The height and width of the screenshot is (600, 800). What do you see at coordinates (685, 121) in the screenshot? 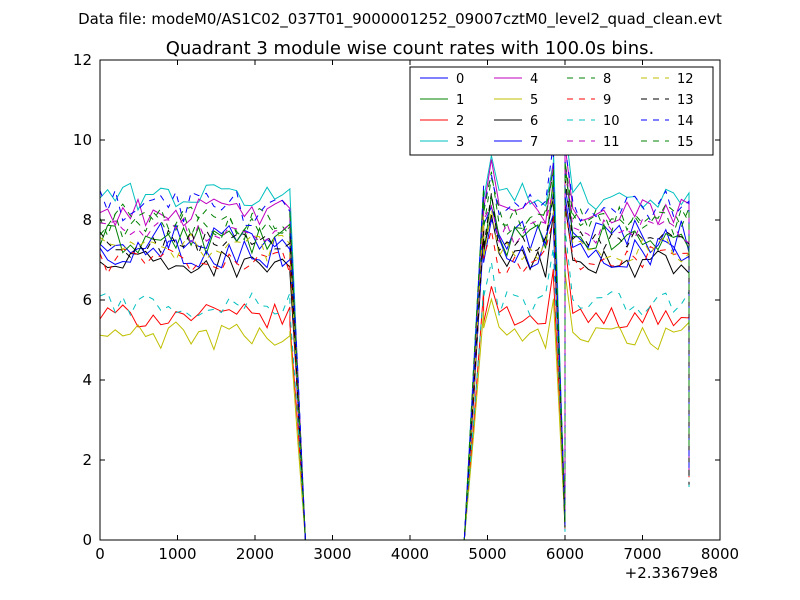
I see `legend-label-14: 14` at bounding box center [685, 121].